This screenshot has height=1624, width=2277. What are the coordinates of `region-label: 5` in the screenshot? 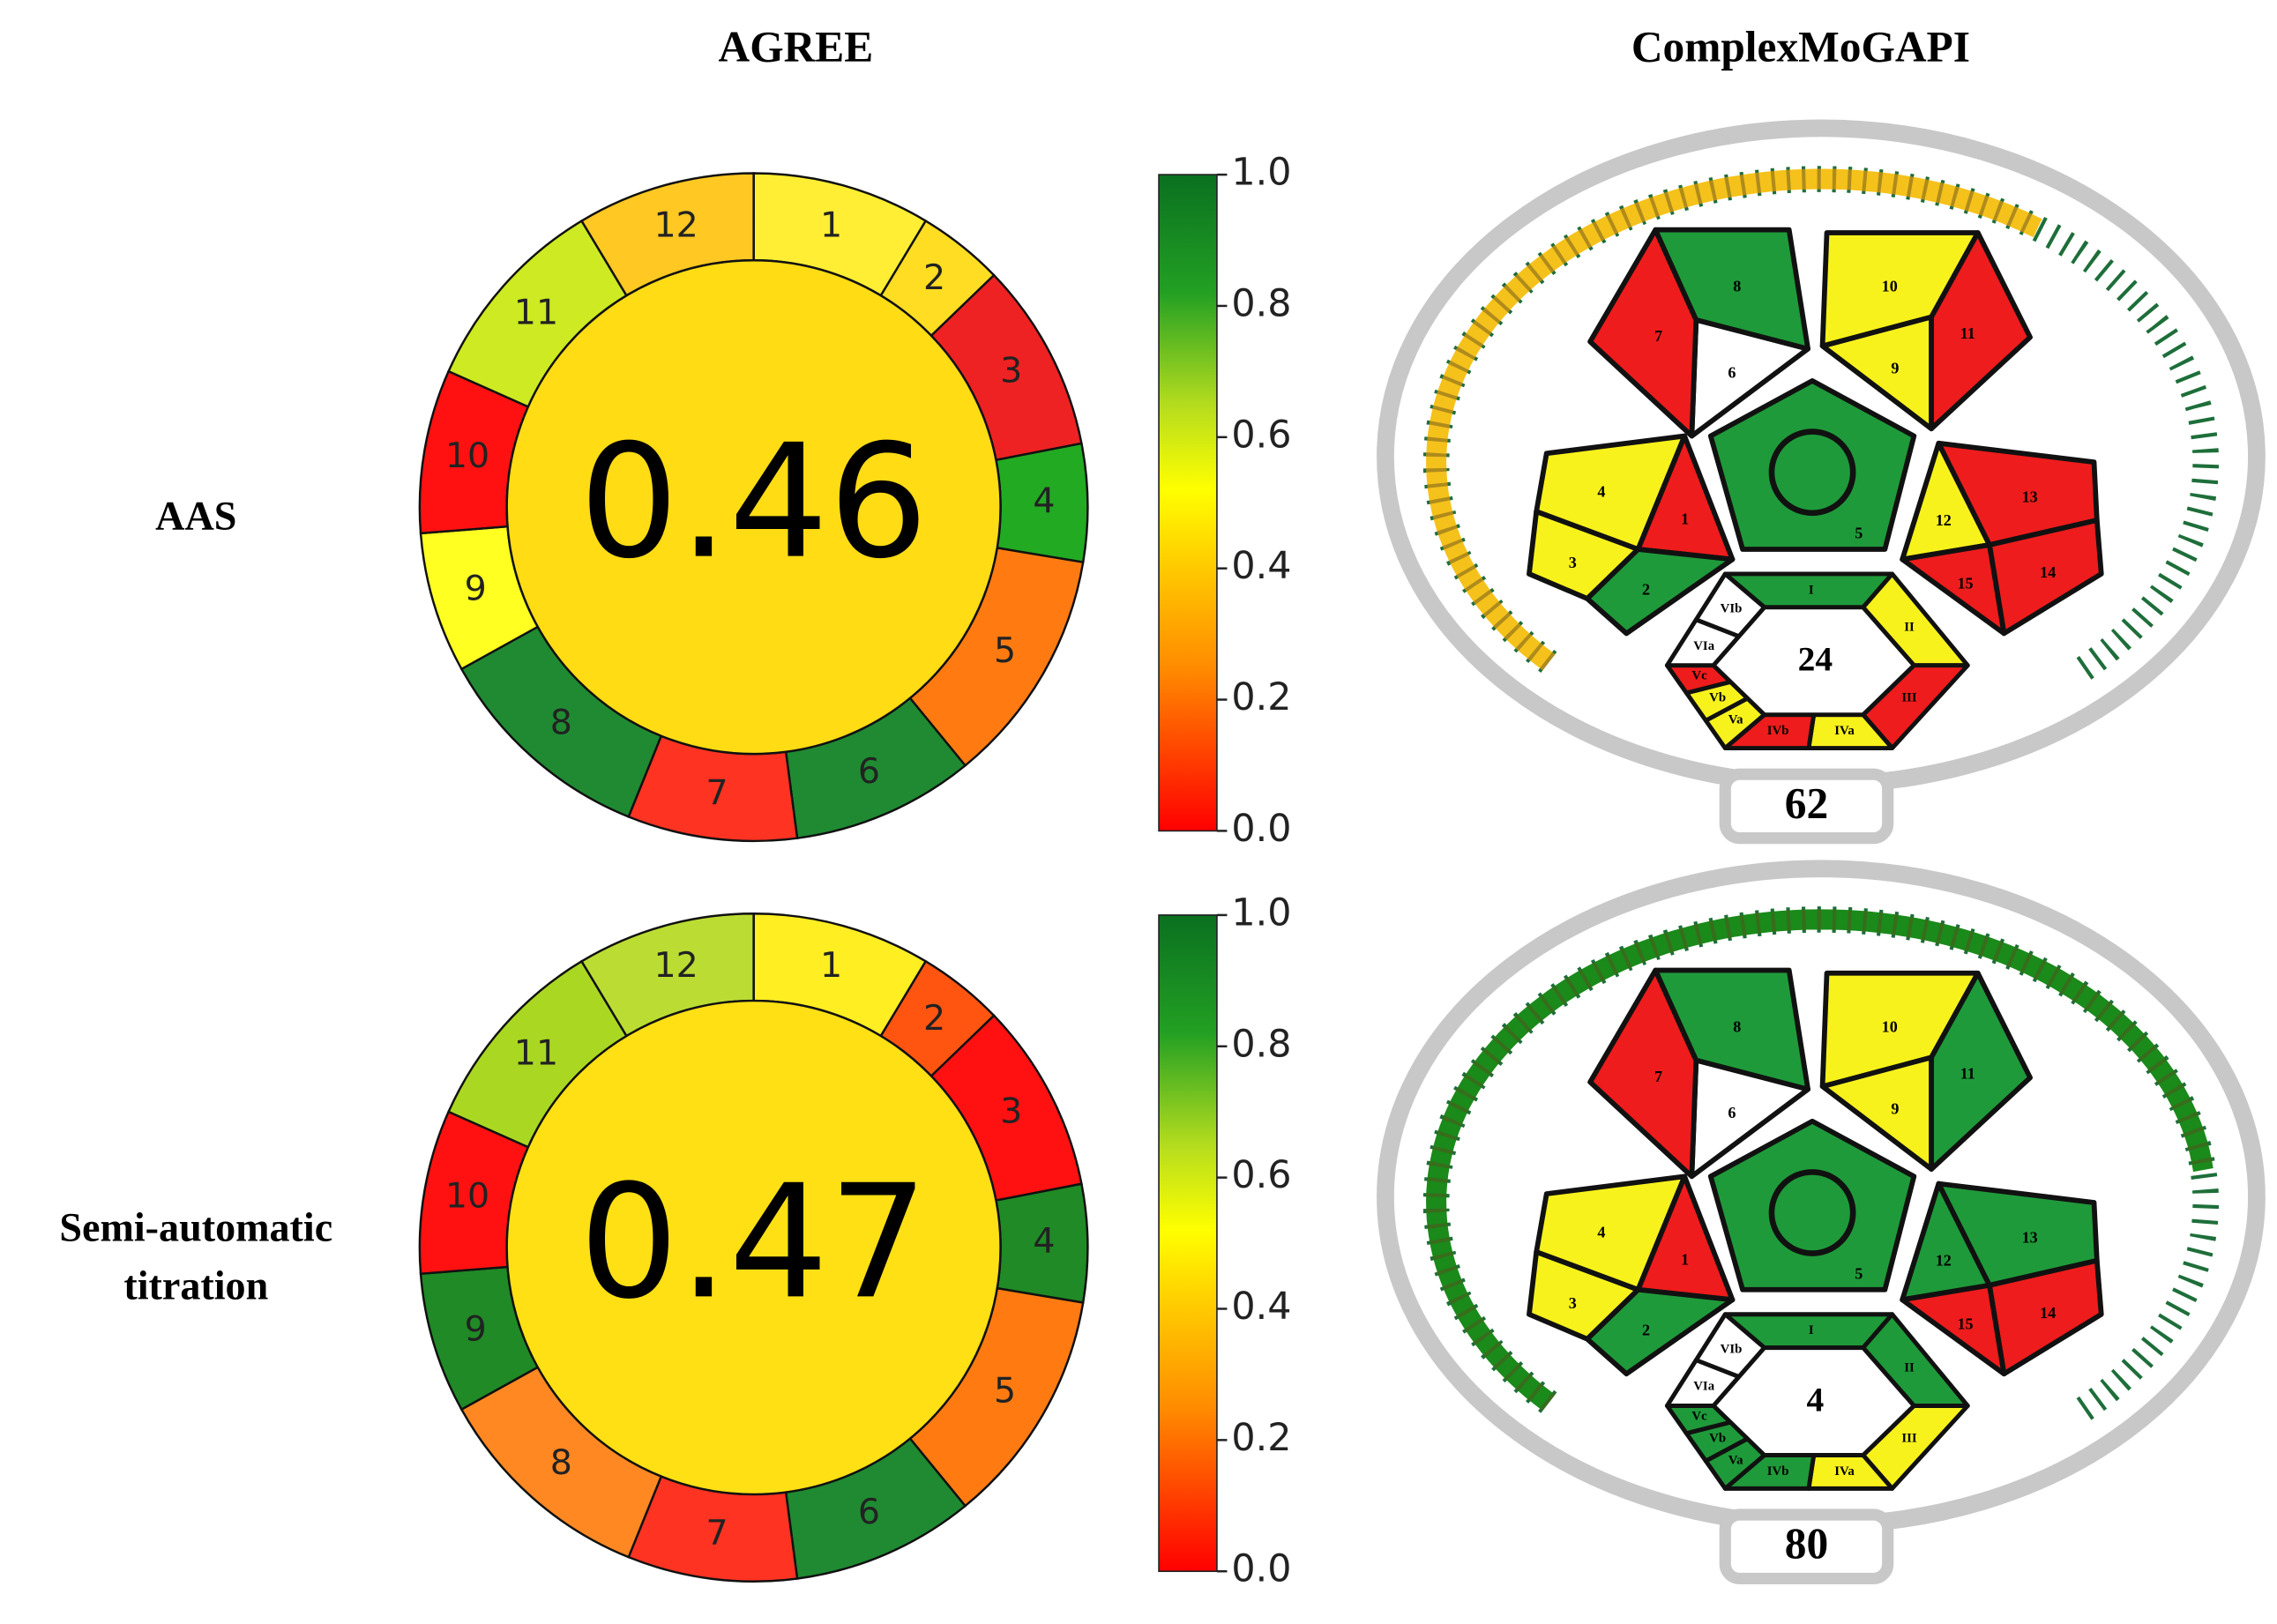 It's located at (1859, 533).